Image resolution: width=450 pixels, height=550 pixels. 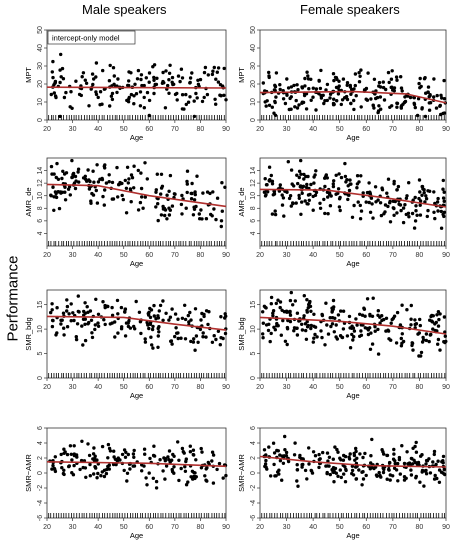 I want to click on y-tick-label: 14, so click(x=40, y=171).